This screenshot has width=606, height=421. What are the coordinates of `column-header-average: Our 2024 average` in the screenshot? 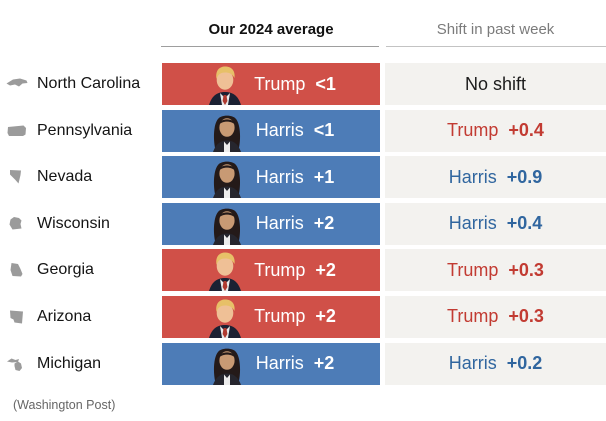 It's located at (271, 29).